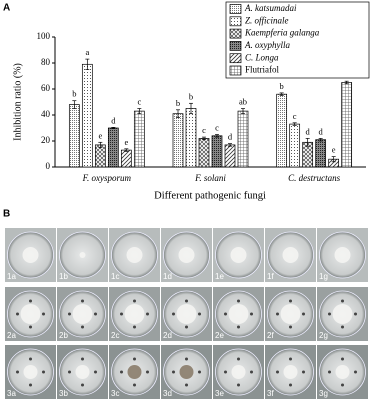 The image size is (371, 400). What do you see at coordinates (11, 276) in the screenshot?
I see `photo-label: 1a` at bounding box center [11, 276].